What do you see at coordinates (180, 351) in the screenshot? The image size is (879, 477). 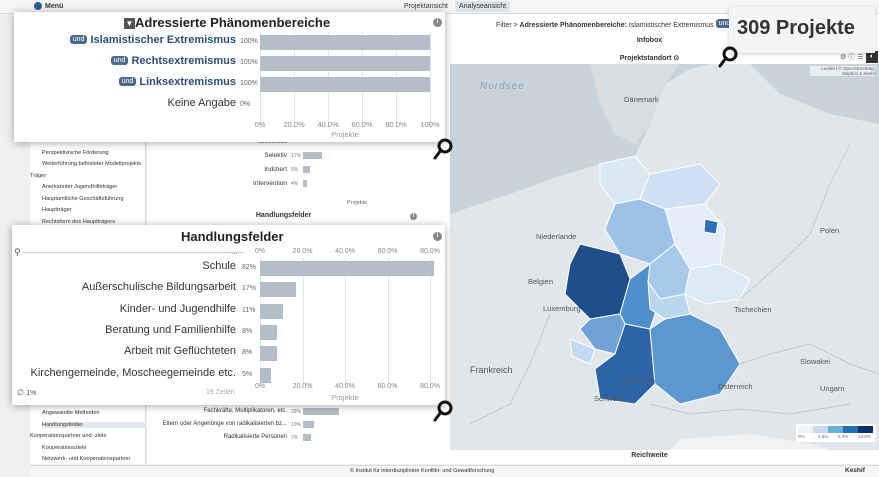 I see `handlungsfeld-row-label: Arbeit mit Geflüchteten` at bounding box center [180, 351].